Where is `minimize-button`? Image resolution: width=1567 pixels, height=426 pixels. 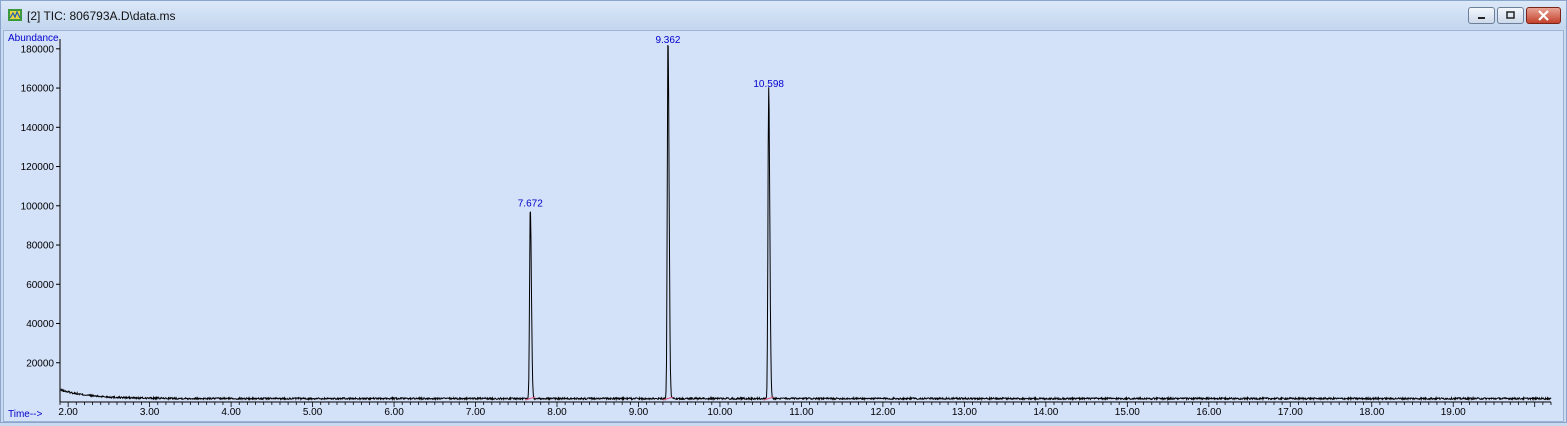 minimize-button is located at coordinates (1481, 15).